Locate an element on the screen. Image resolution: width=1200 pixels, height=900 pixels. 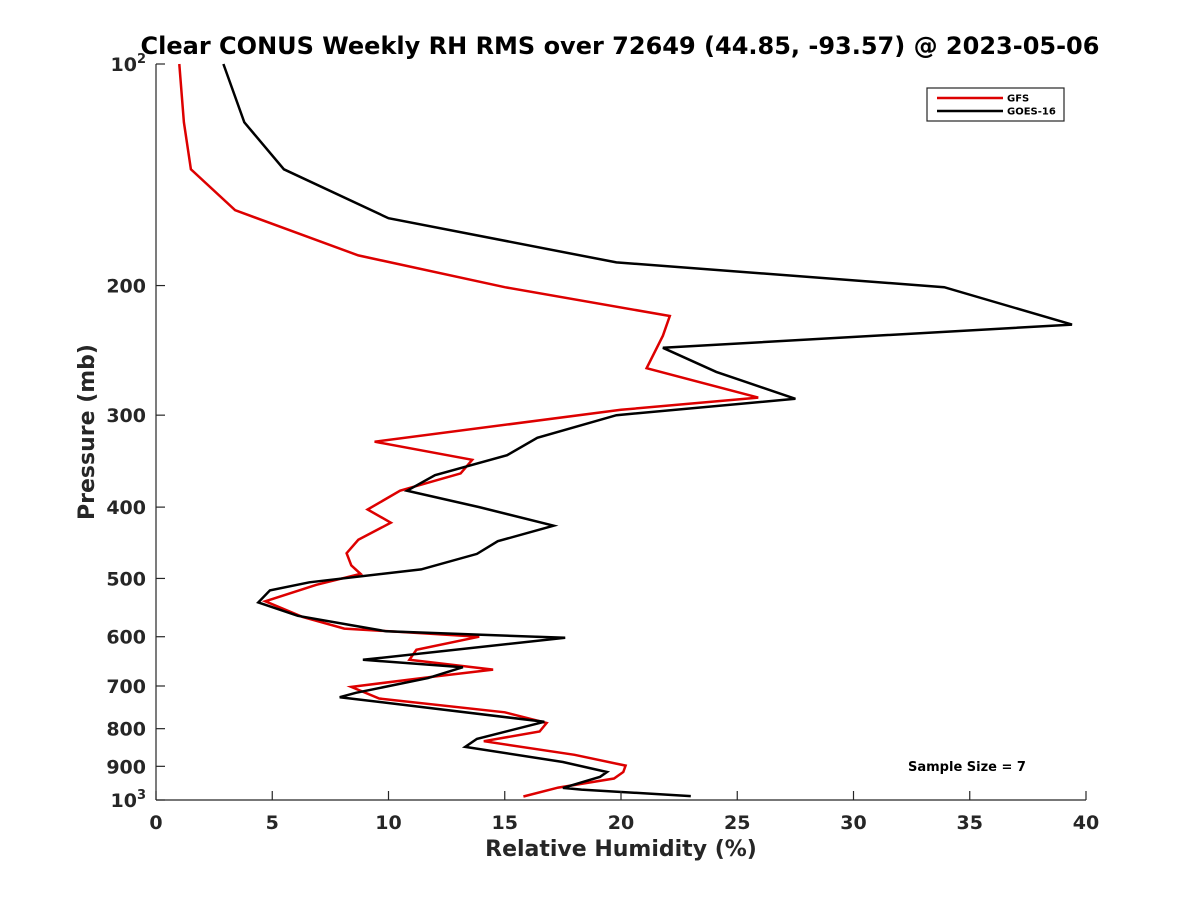
x-tick-label: 0 is located at coordinates (155, 823).